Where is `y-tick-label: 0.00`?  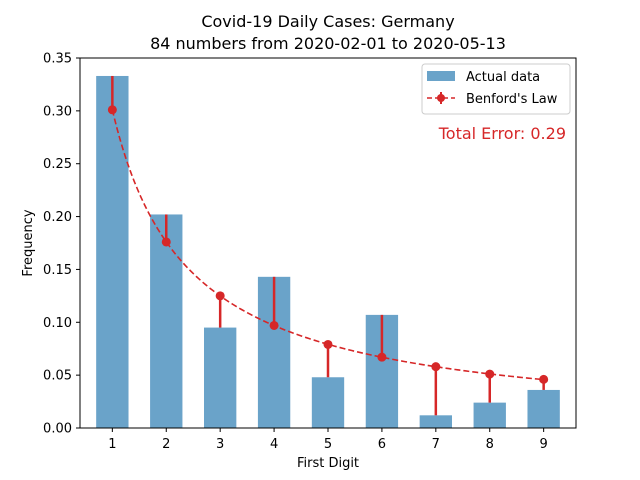 y-tick-label: 0.00 is located at coordinates (57, 429).